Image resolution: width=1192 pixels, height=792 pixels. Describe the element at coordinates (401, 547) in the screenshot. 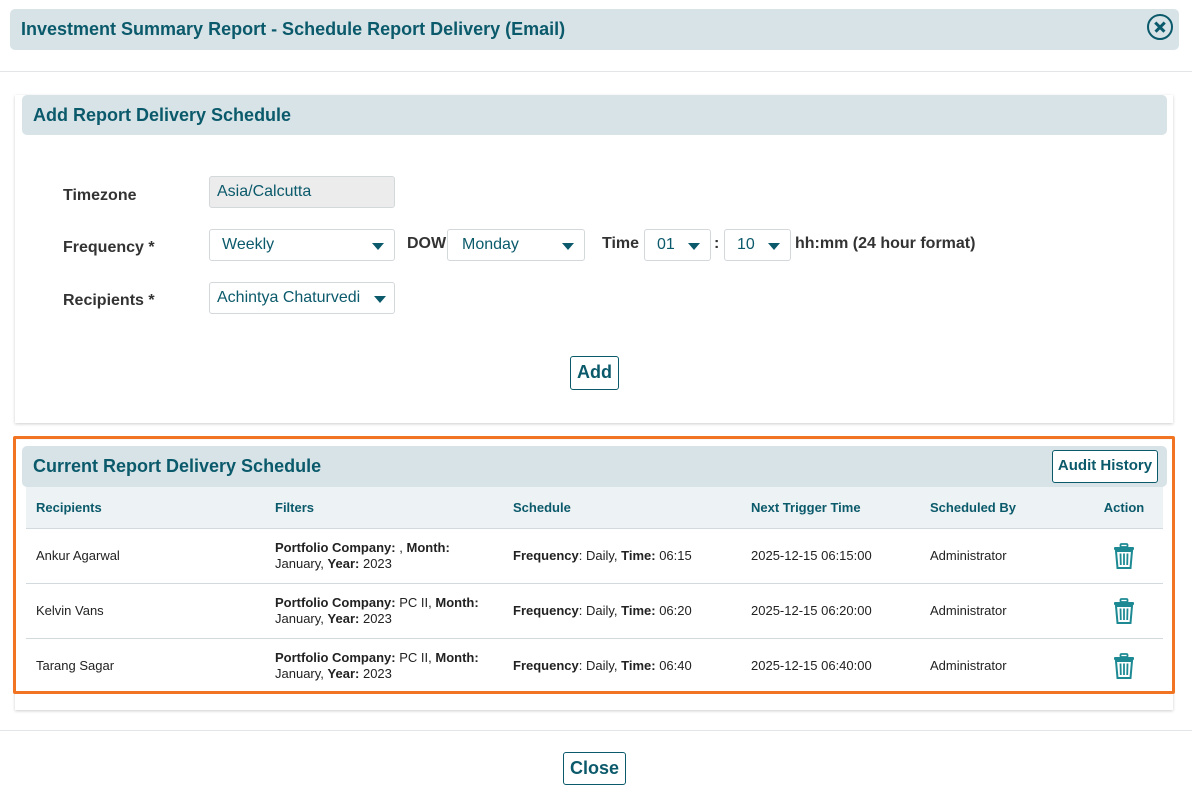

I see `filter-company-value: ,` at that location.